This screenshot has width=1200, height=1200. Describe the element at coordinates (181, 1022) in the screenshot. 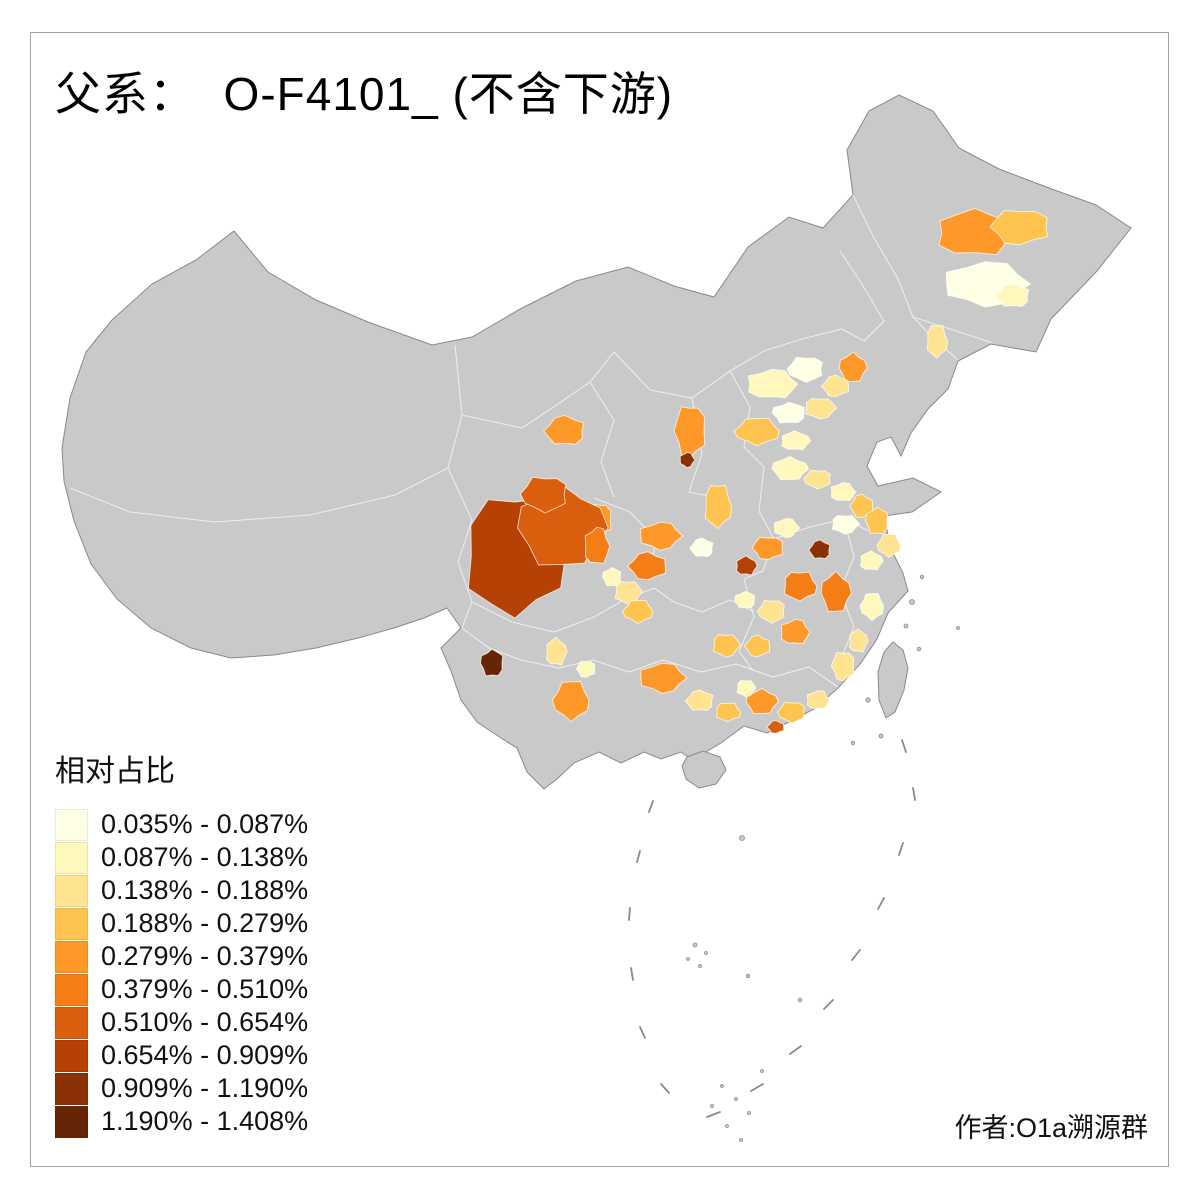

I see `legend-item: 0.510% - 0.654%` at that location.